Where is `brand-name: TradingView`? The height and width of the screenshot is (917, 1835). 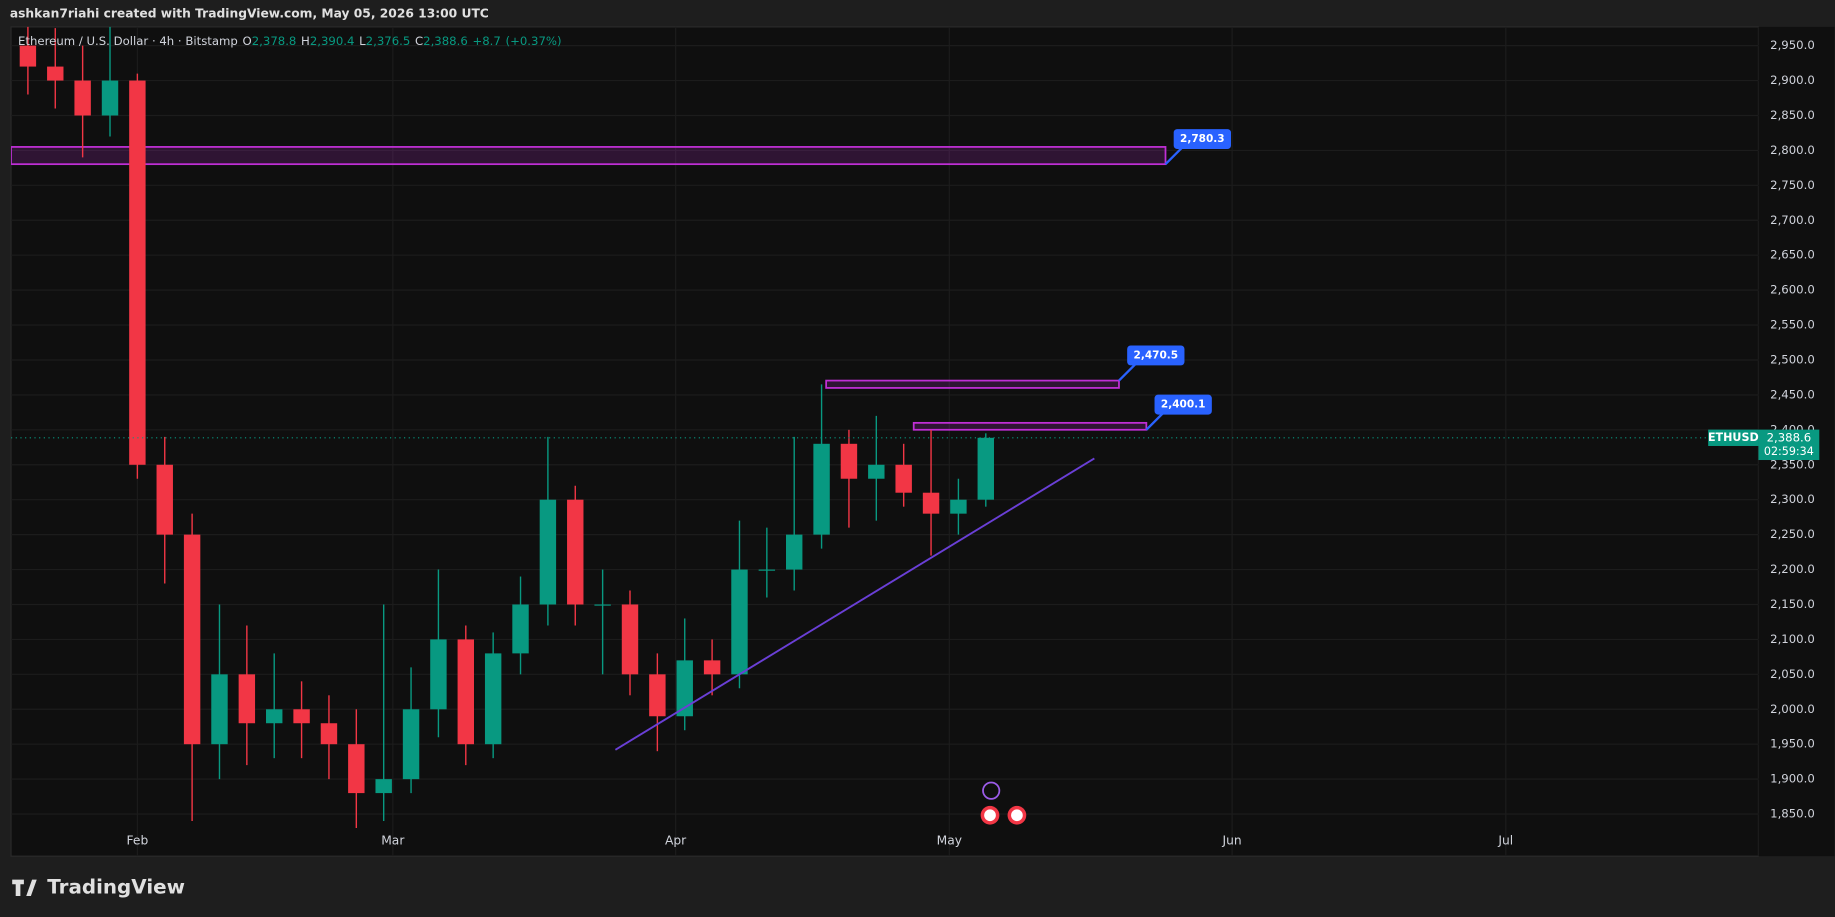
brand-name: TradingView is located at coordinates (116, 886).